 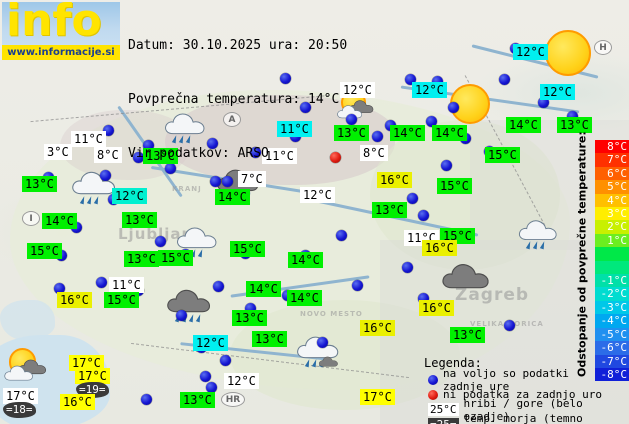 What do you see at coordinates (377, 397) in the screenshot?
I see `temperature-label: 17°C` at bounding box center [377, 397].